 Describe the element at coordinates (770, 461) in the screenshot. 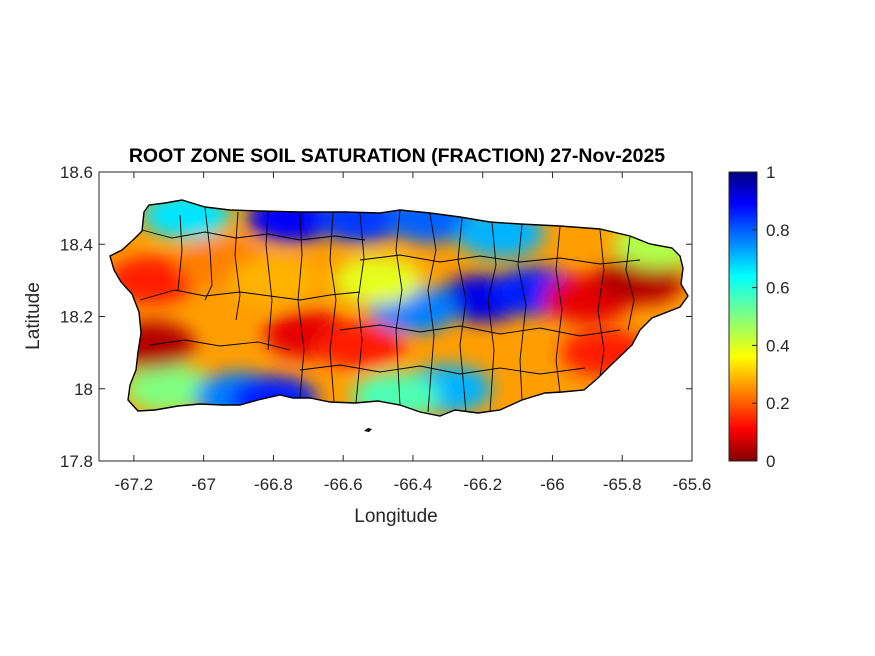

I see `colorbar-tick-label: 0` at that location.